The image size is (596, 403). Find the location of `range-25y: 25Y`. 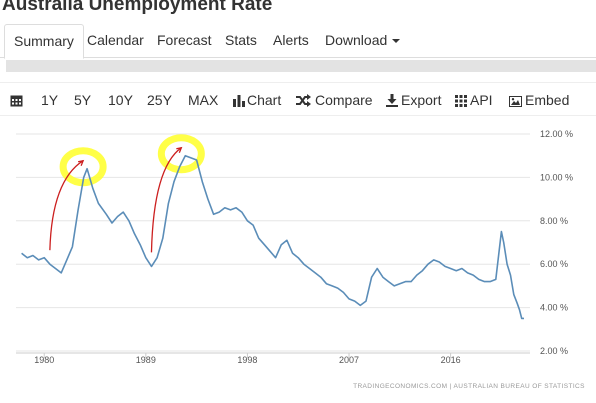

range-25y: 25Y is located at coordinates (159, 100).